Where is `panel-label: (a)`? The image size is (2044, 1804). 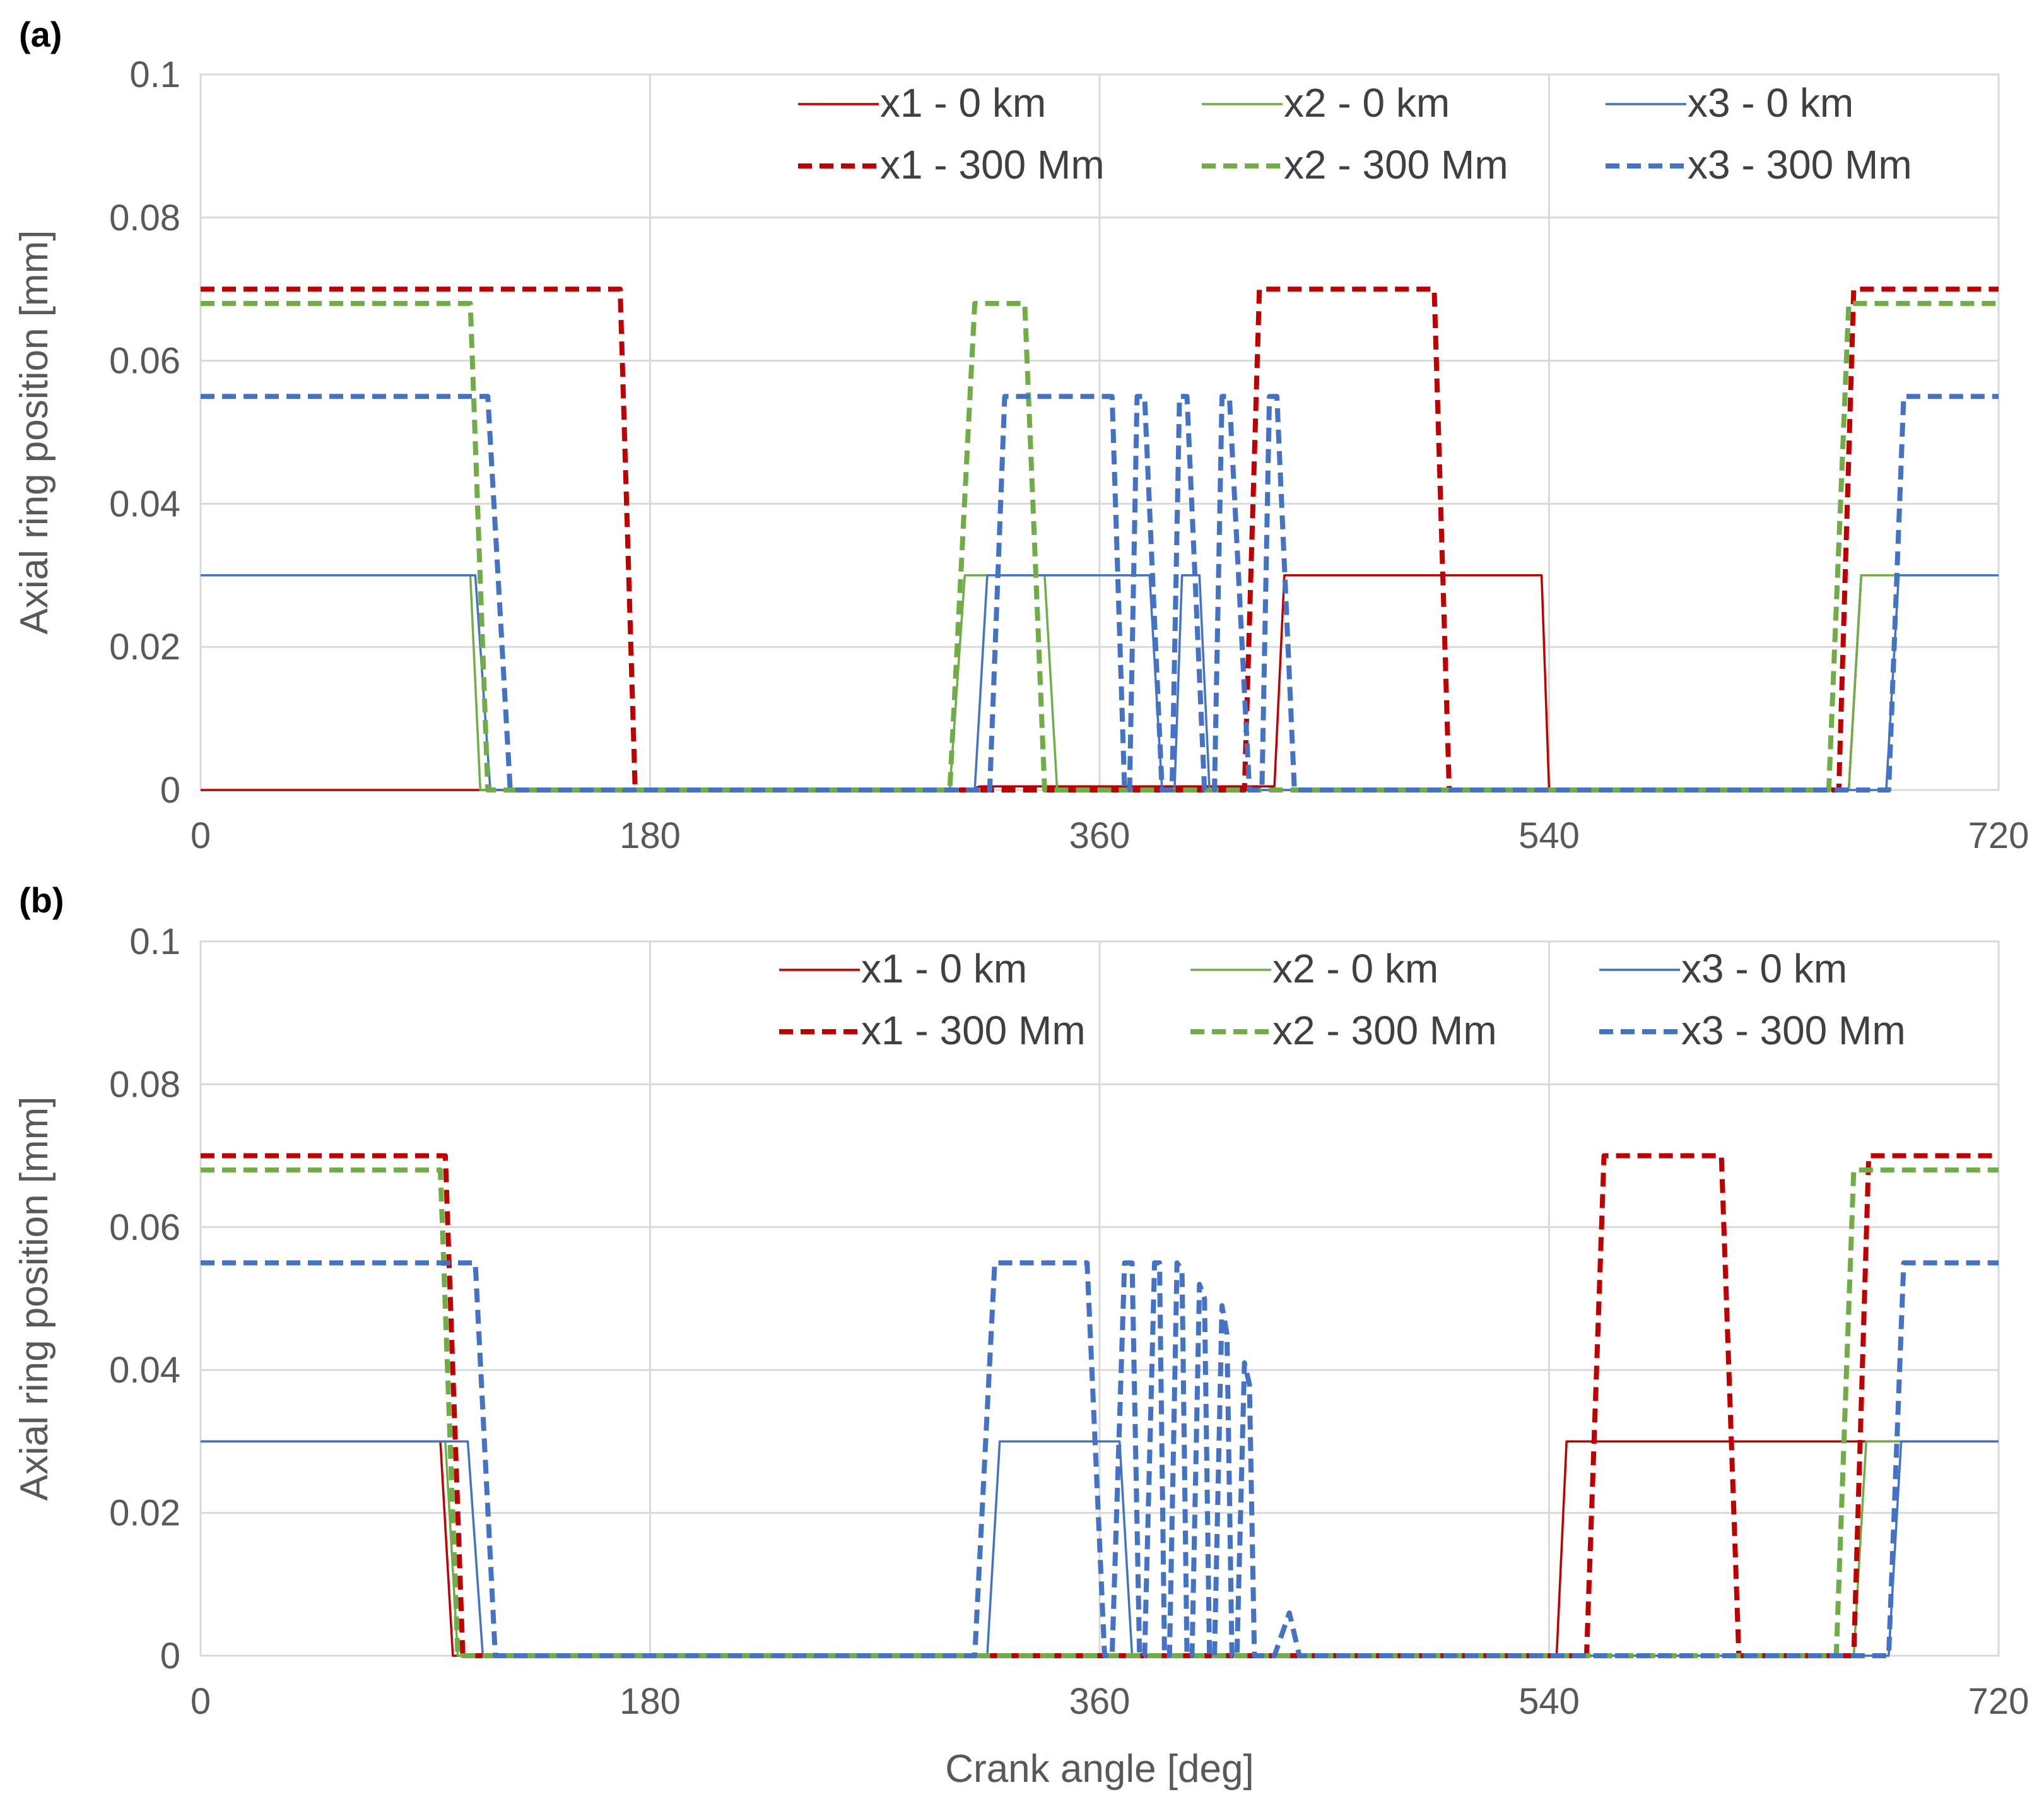 panel-label: (a) is located at coordinates (40, 34).